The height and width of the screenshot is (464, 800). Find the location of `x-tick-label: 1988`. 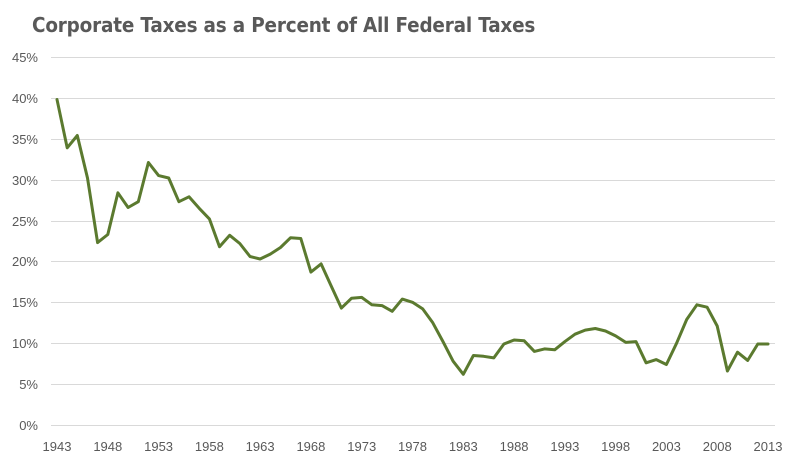

x-tick-label: 1988 is located at coordinates (514, 446).